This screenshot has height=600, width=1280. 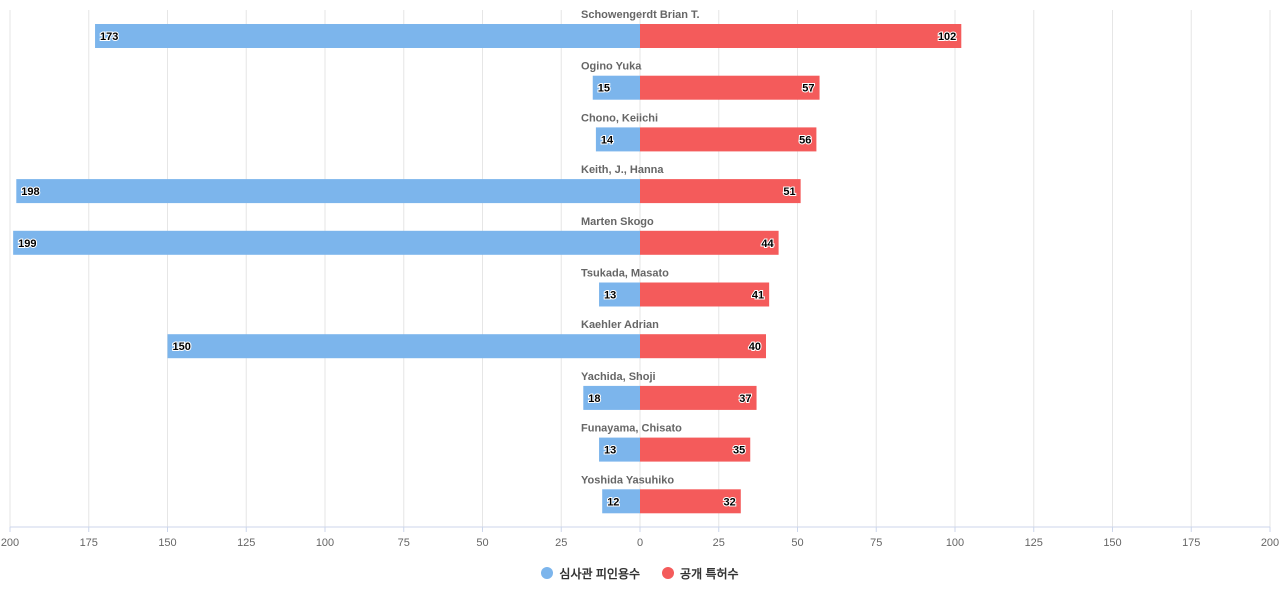 I want to click on data-label-patents: 32, so click(x=730, y=502).